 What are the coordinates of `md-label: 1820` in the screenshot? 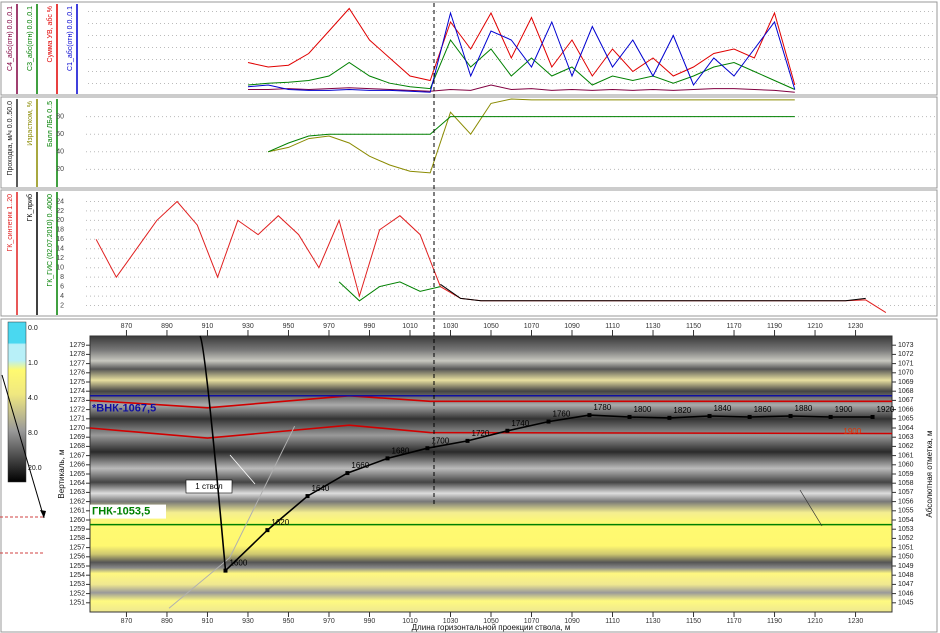 It's located at (682, 410).